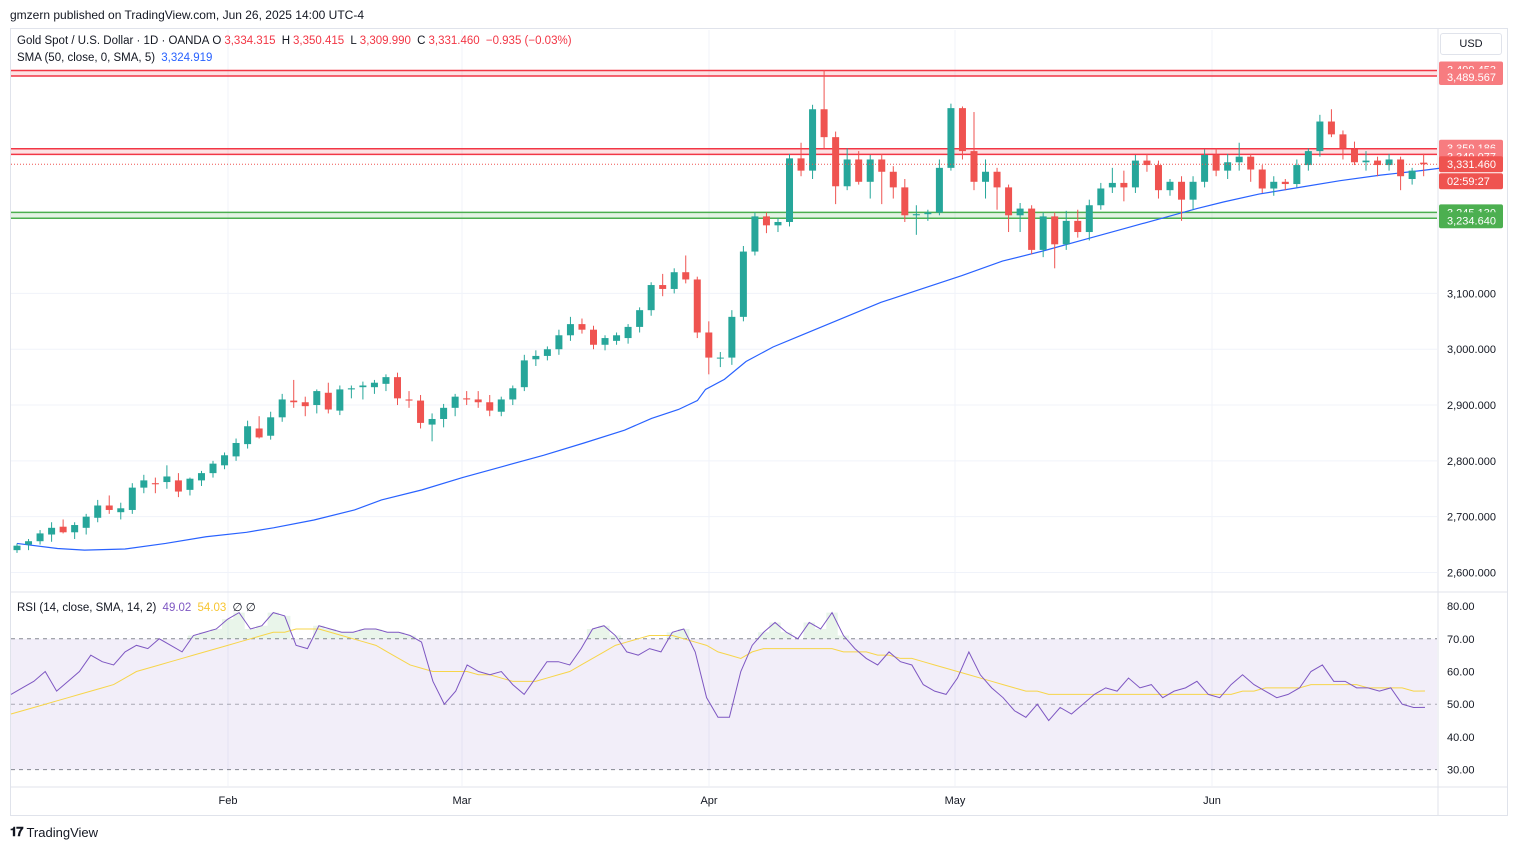 Image resolution: width=1519 pixels, height=850 pixels. Describe the element at coordinates (228, 801) in the screenshot. I see `time-axis-label: Feb` at that location.